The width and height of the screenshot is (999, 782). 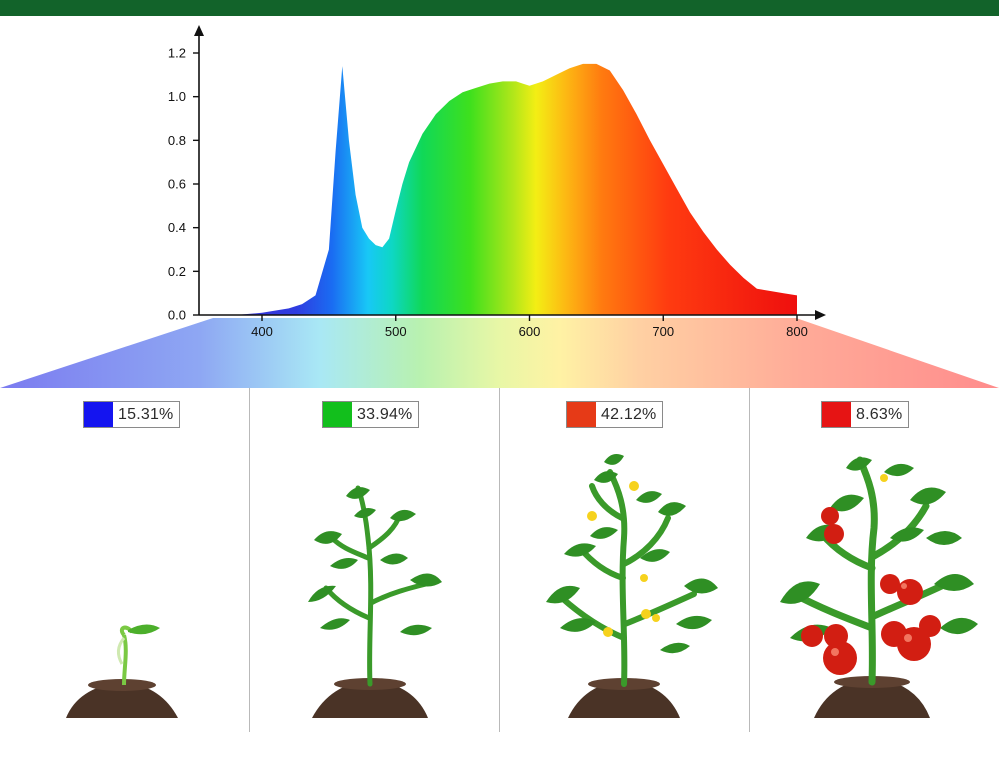 What do you see at coordinates (632, 586) in the screenshot?
I see `flowering-plant-icon` at bounding box center [632, 586].